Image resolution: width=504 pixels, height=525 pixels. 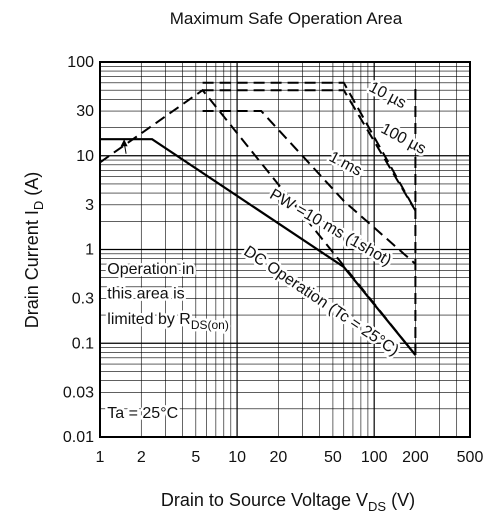 I want to click on series-line-10-s, so click(x=309, y=146).